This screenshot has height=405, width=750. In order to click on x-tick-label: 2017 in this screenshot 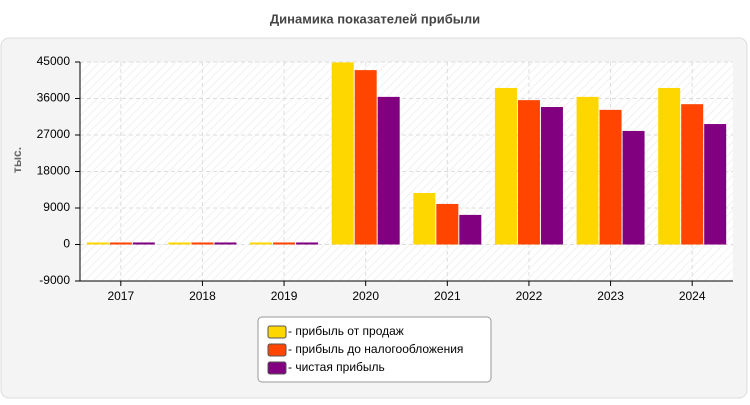, I will do `click(120, 296)`.